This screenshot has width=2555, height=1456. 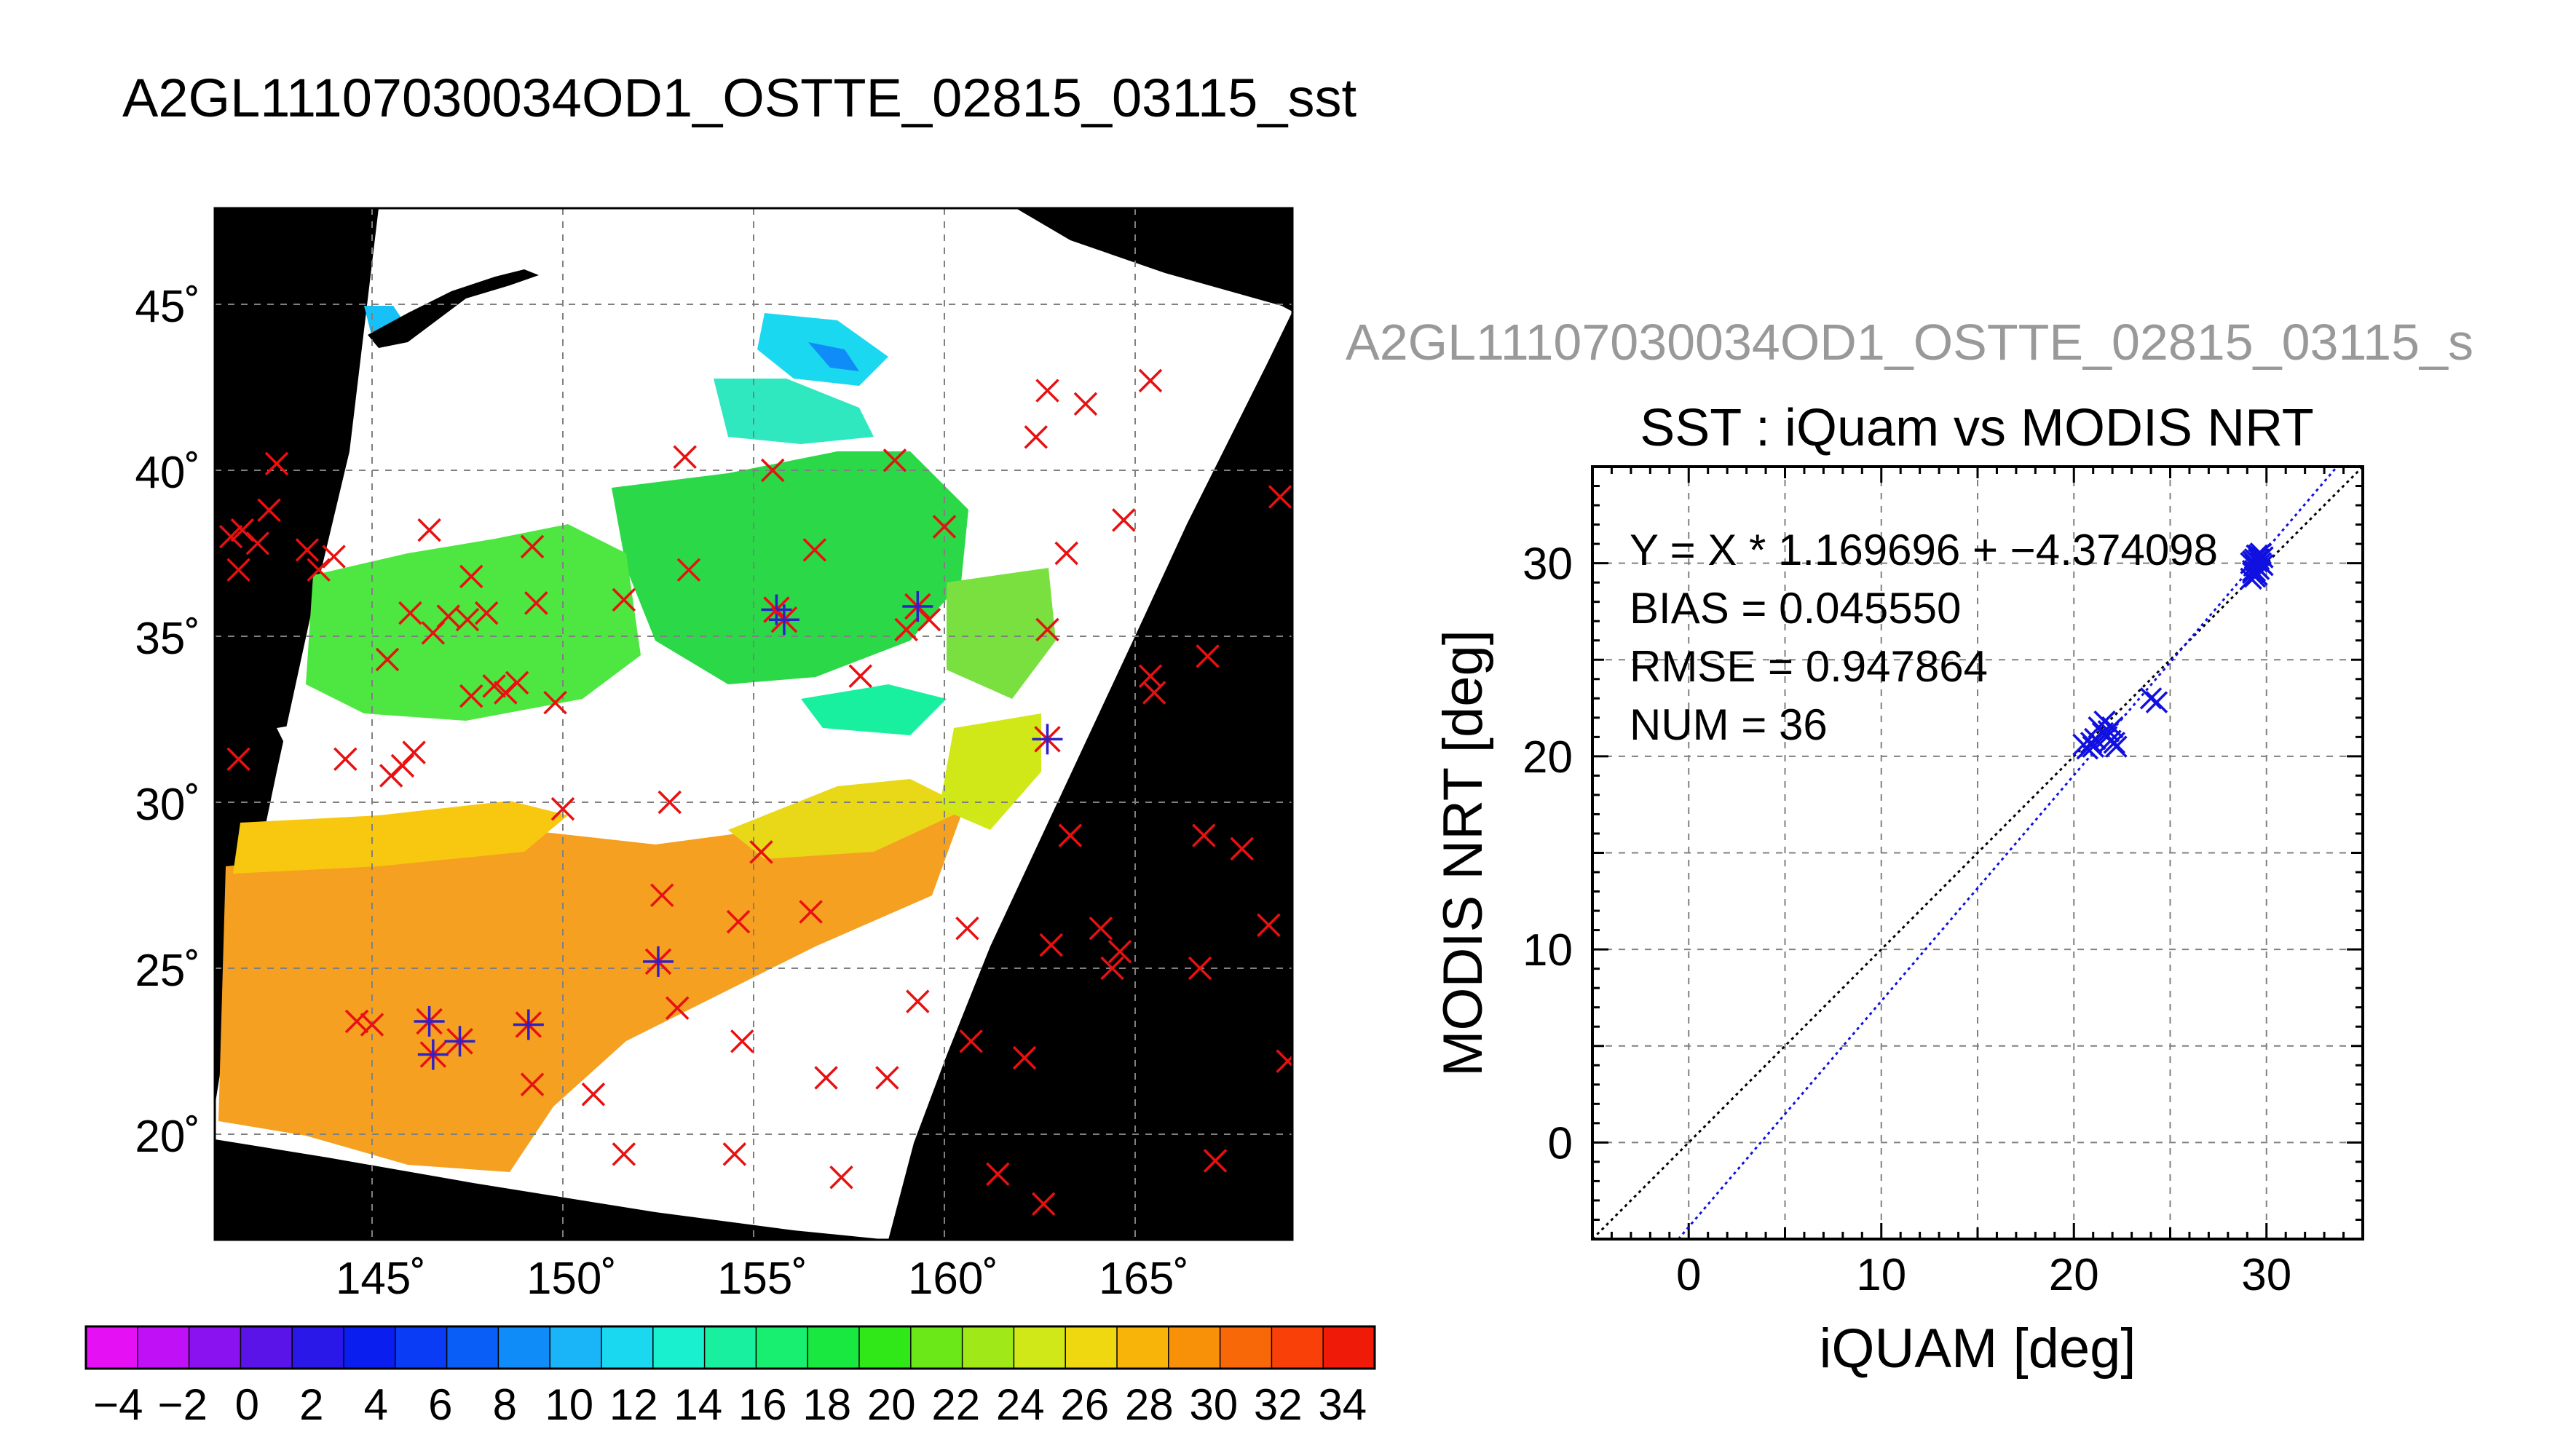 I want to click on lat-tick-label: 45˚, so click(x=167, y=307).